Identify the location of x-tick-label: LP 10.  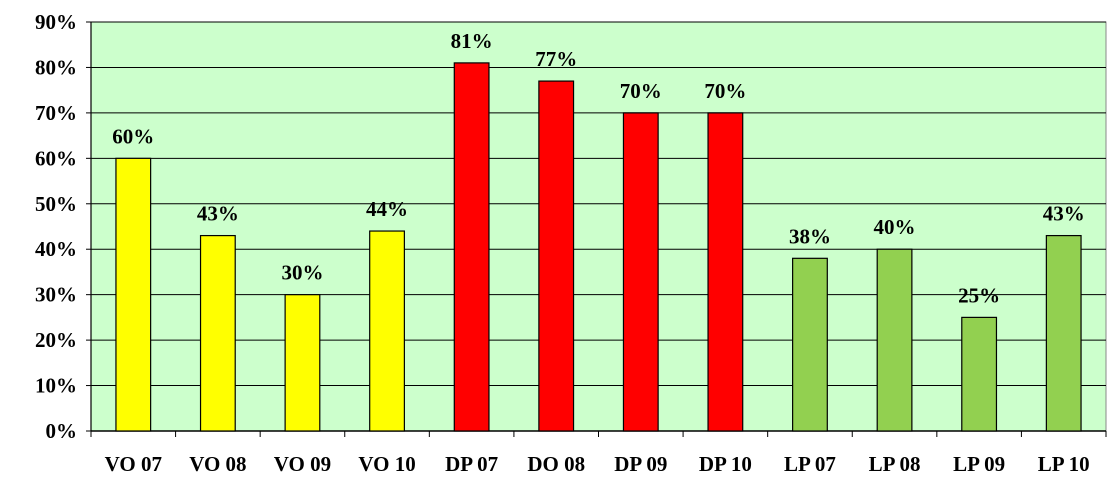
(1064, 464).